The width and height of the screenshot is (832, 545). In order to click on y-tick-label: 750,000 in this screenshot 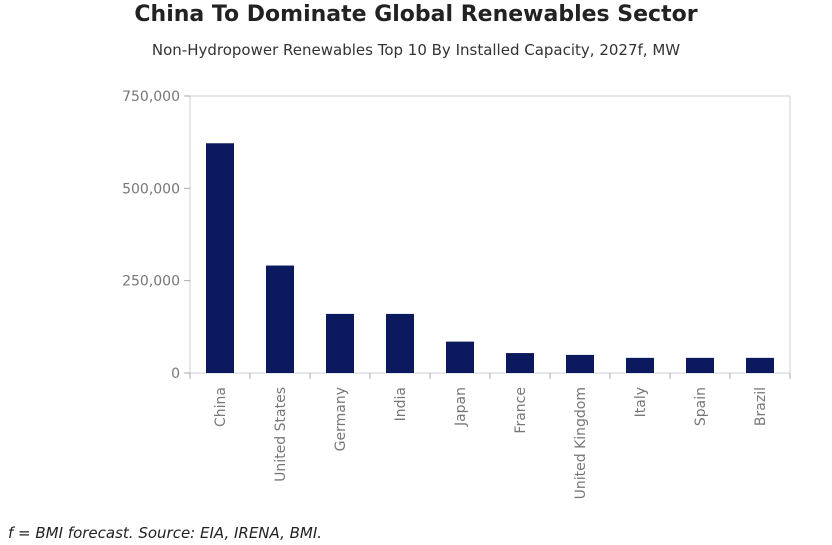, I will do `click(151, 97)`.